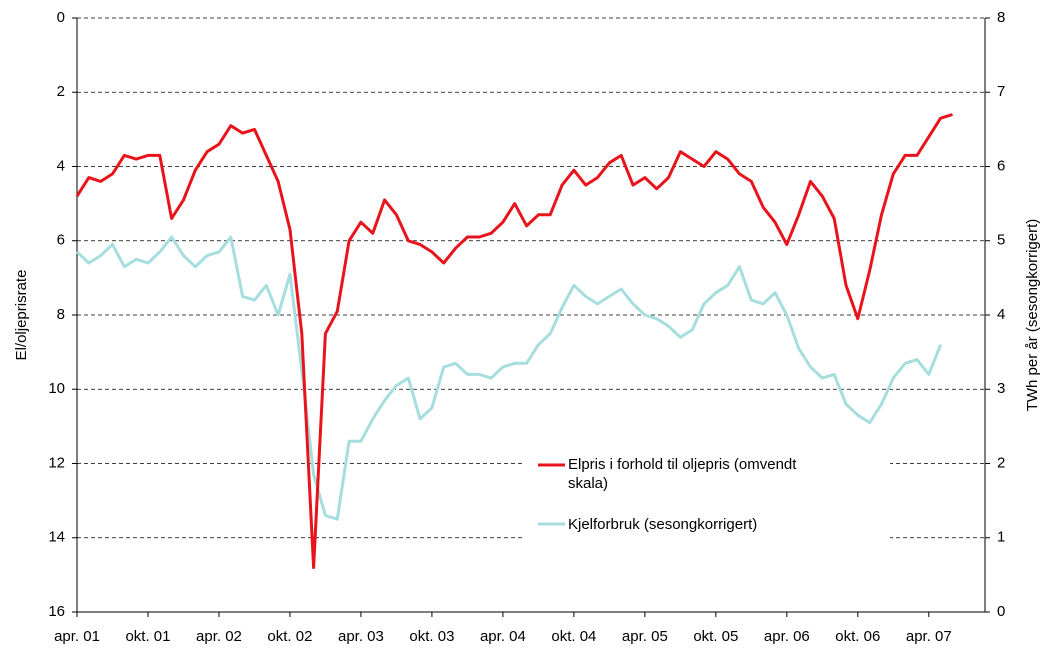 The image size is (1047, 654). Describe the element at coordinates (61, 240) in the screenshot. I see `y-tick-label: 6` at that location.